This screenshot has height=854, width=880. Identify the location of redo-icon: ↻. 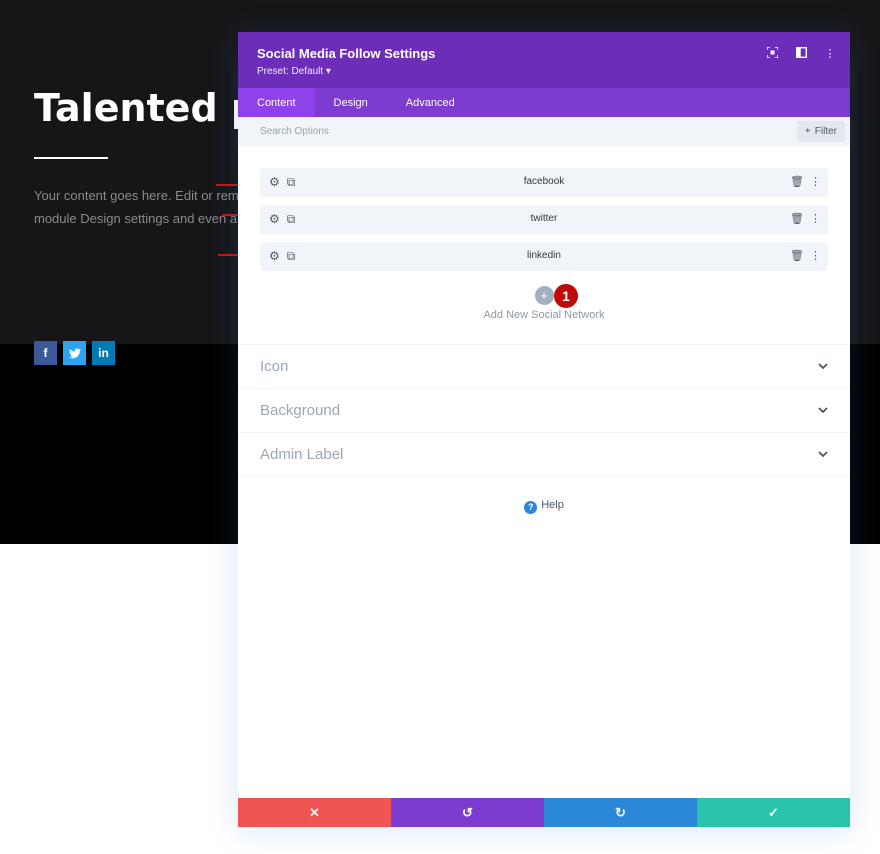
(620, 812).